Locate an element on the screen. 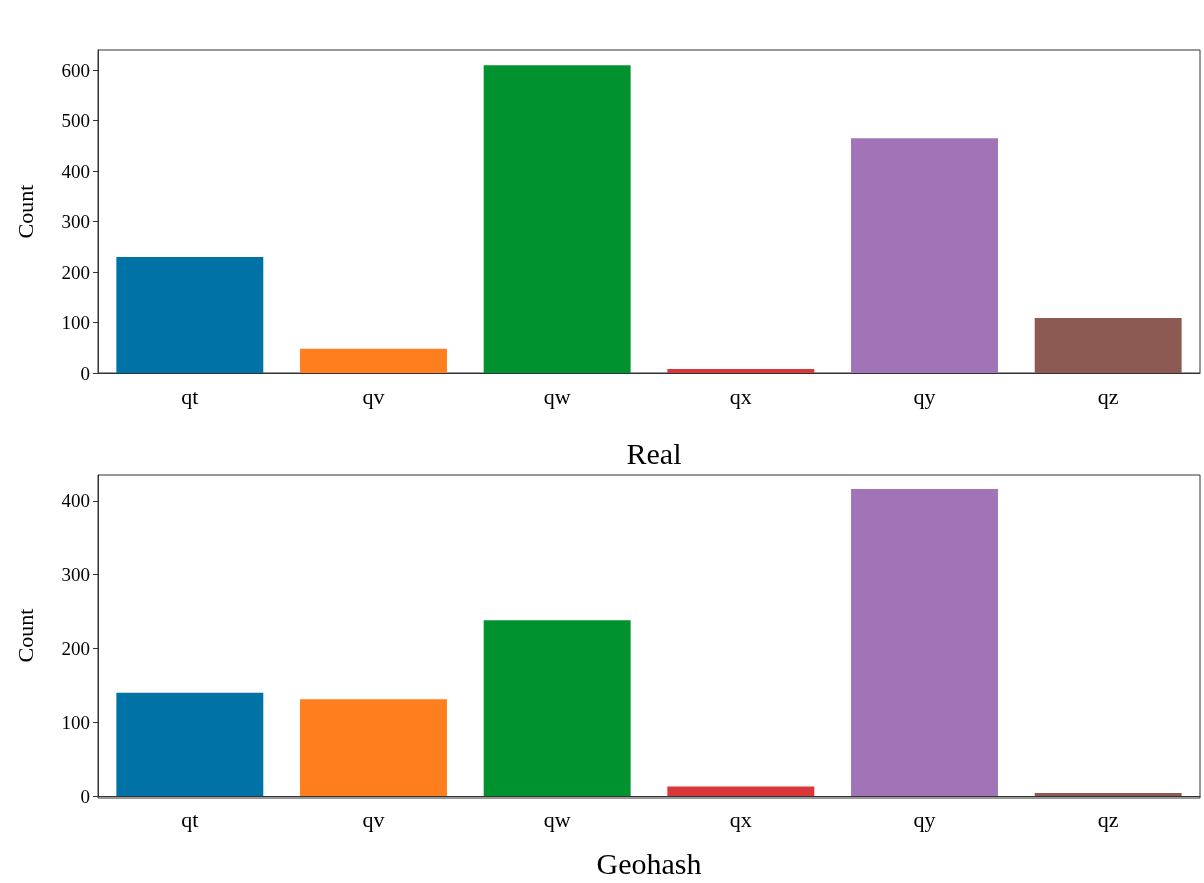 The width and height of the screenshot is (1204, 883). y-tick-label: 600 is located at coordinates (75, 70).